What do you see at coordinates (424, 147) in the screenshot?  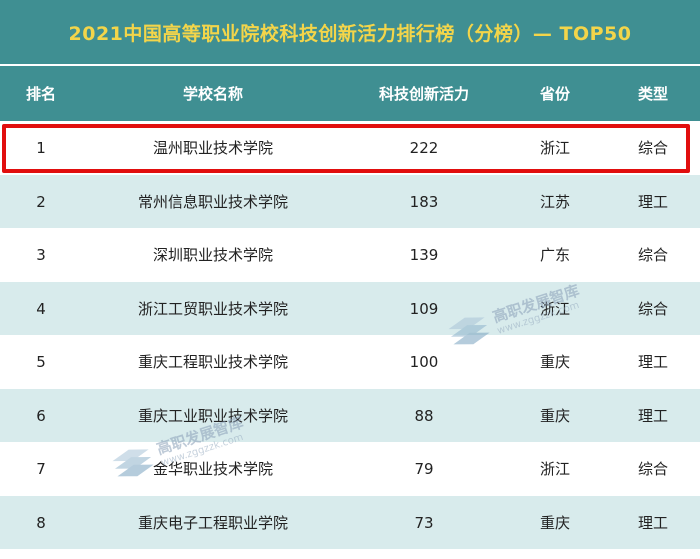 I see `cell-innovation-score: 222` at bounding box center [424, 147].